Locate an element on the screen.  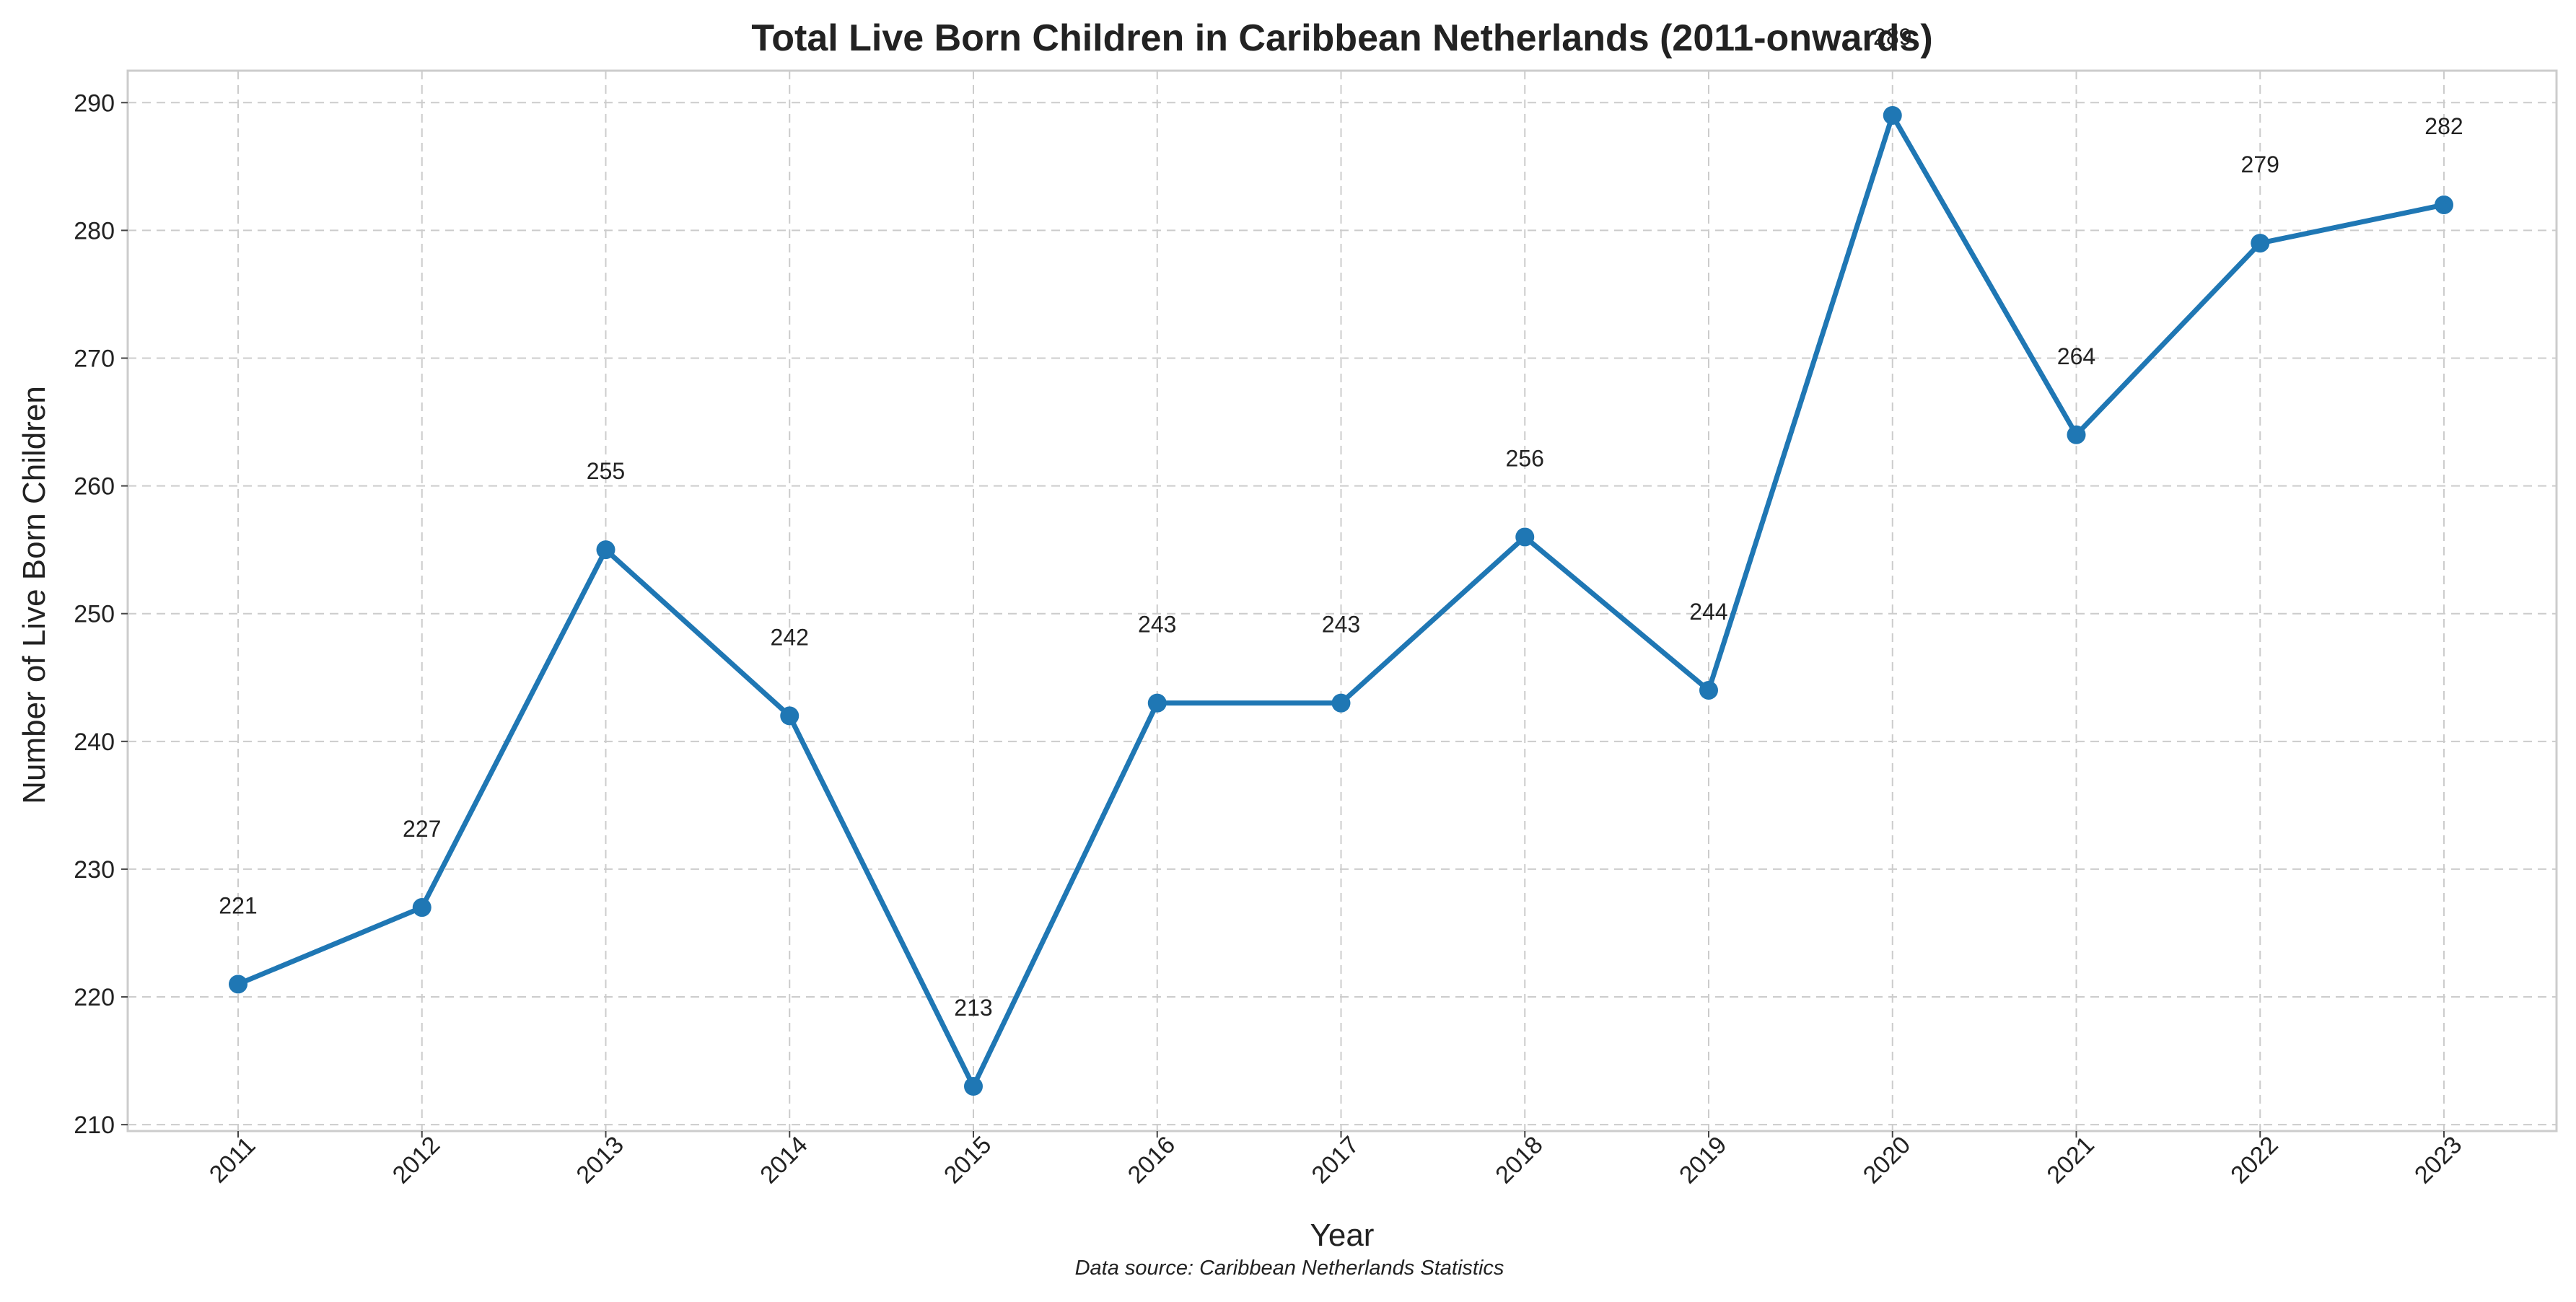
y-tick-label: 280 is located at coordinates (94, 231).